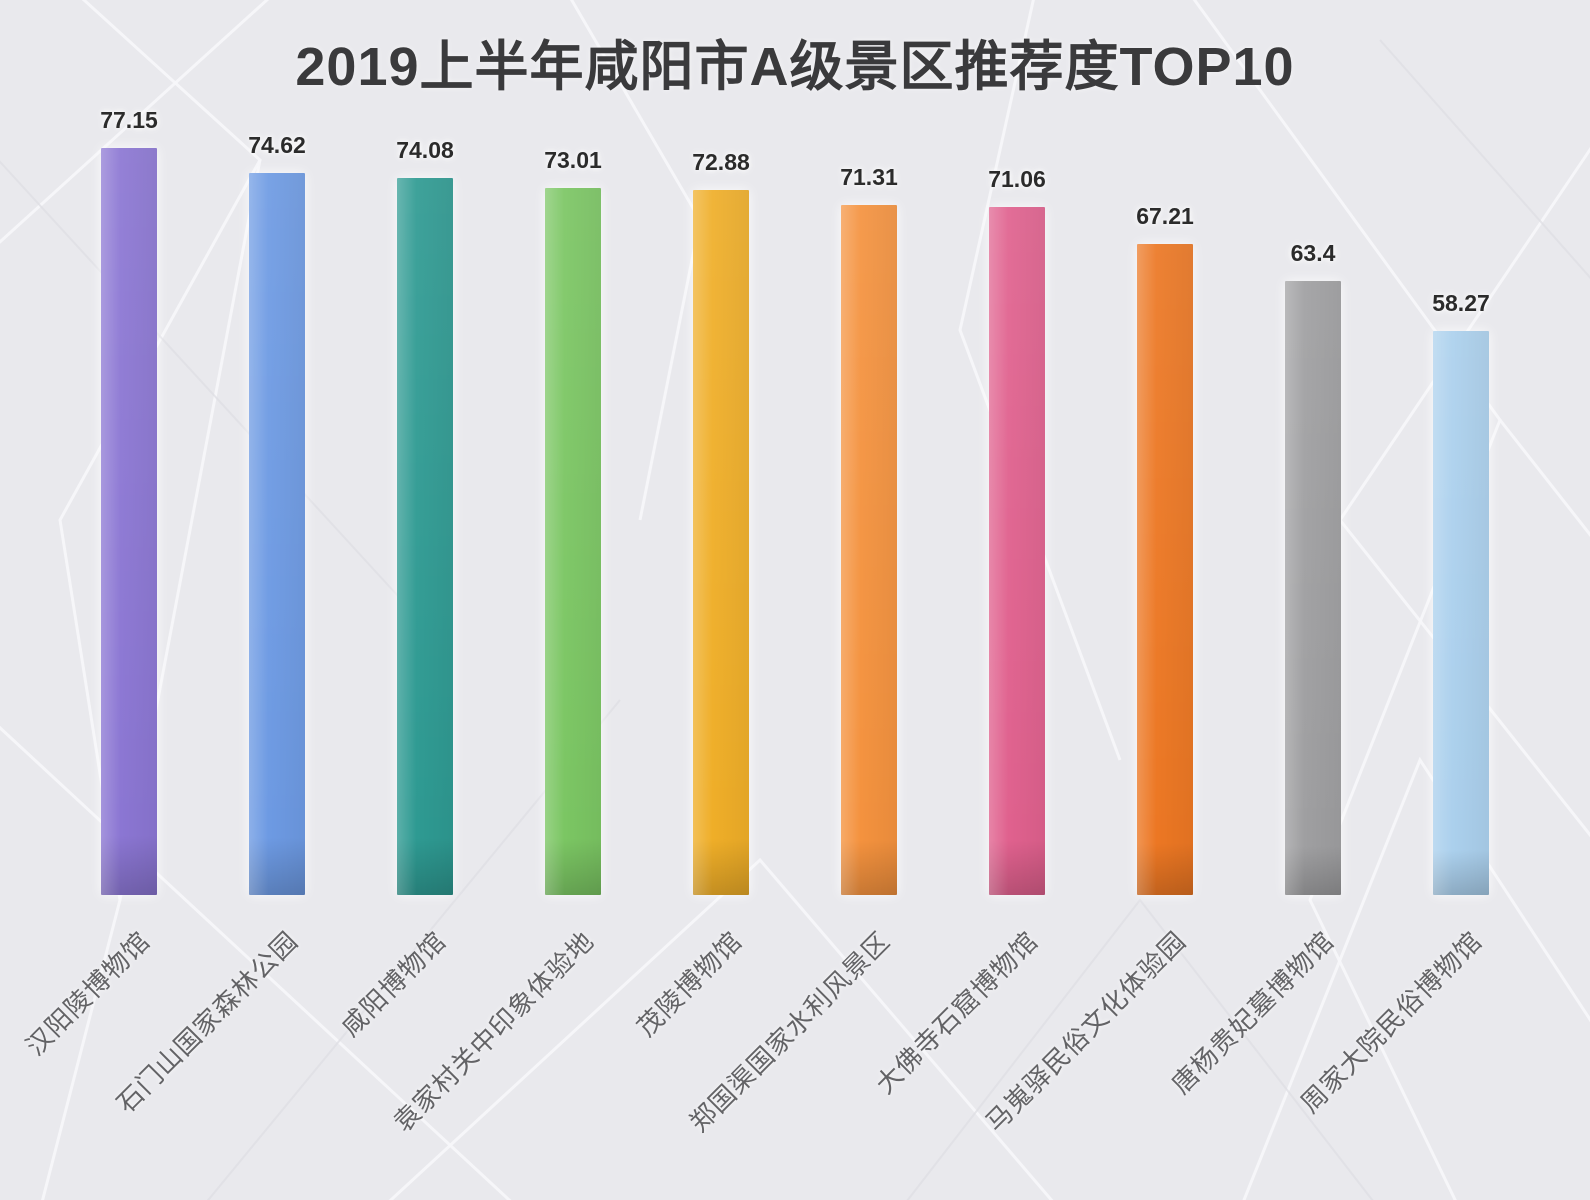 This screenshot has height=1200, width=1590. Describe the element at coordinates (129, 120) in the screenshot. I see `bar-value-label: 77.15` at that location.